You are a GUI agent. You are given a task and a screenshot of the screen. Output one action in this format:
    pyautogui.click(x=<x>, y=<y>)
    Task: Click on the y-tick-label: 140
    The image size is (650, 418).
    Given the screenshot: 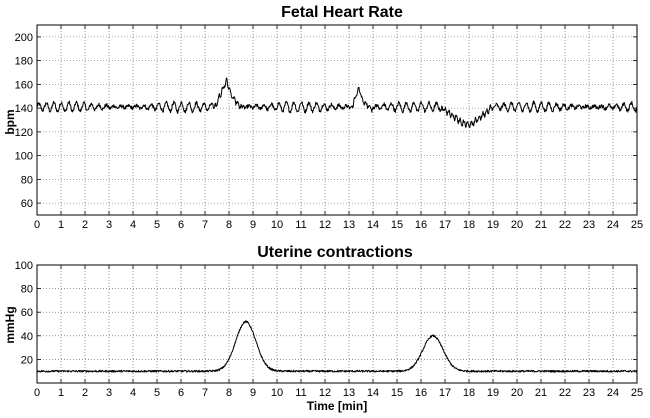 What is the action you would take?
    pyautogui.click(x=24, y=109)
    